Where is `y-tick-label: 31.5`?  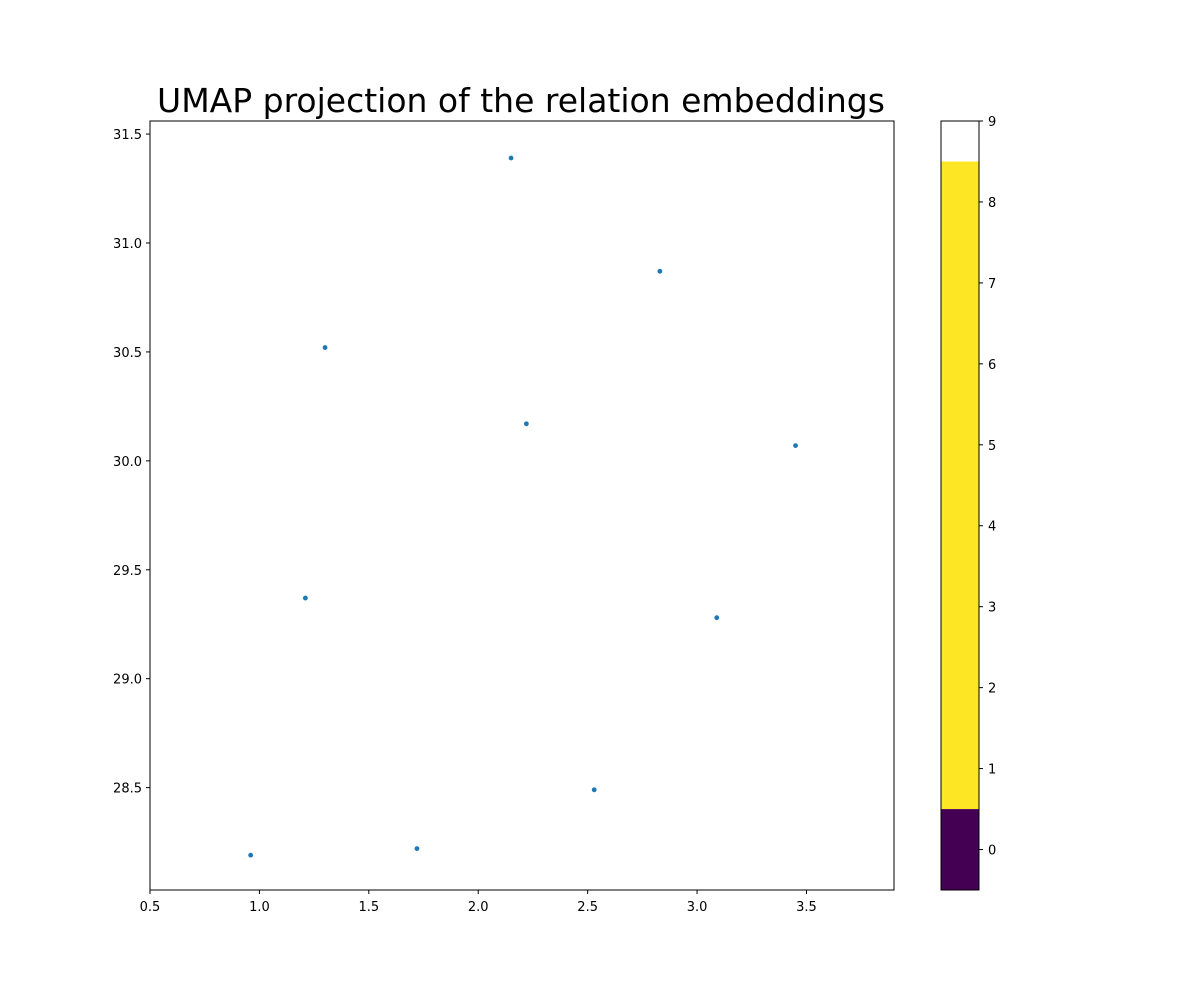
y-tick-label: 31.5 is located at coordinates (127, 135).